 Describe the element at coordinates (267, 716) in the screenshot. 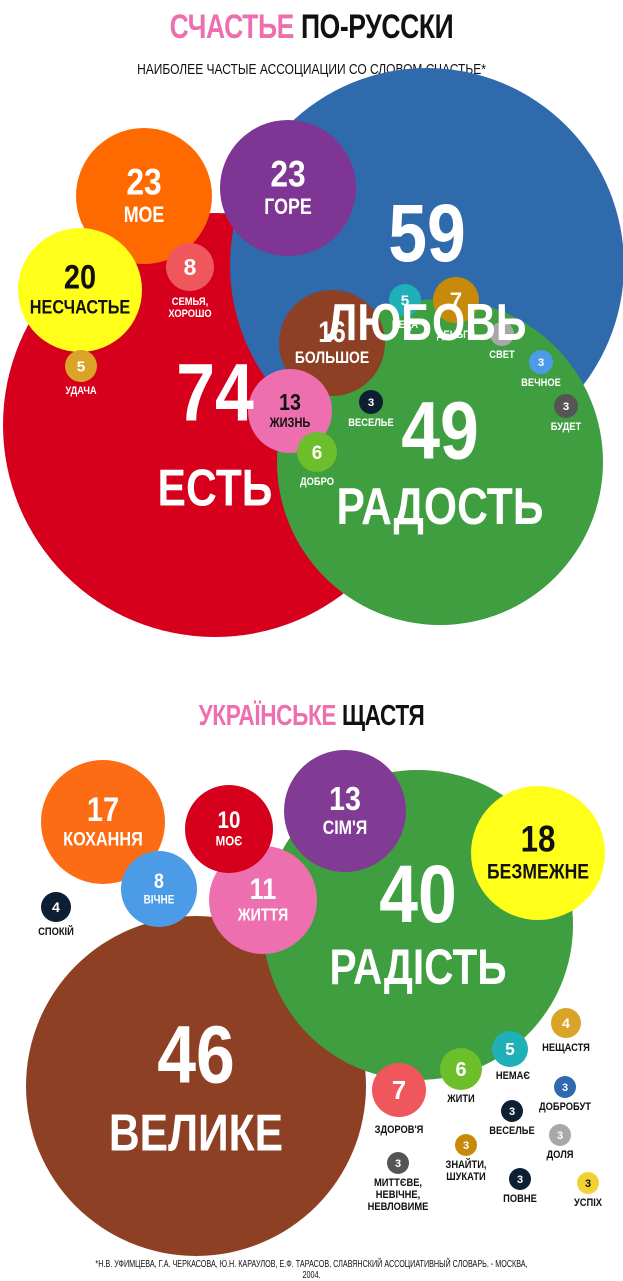

I see `ukrainian-title-highlight: УКРАЇНСЬКЕ` at that location.